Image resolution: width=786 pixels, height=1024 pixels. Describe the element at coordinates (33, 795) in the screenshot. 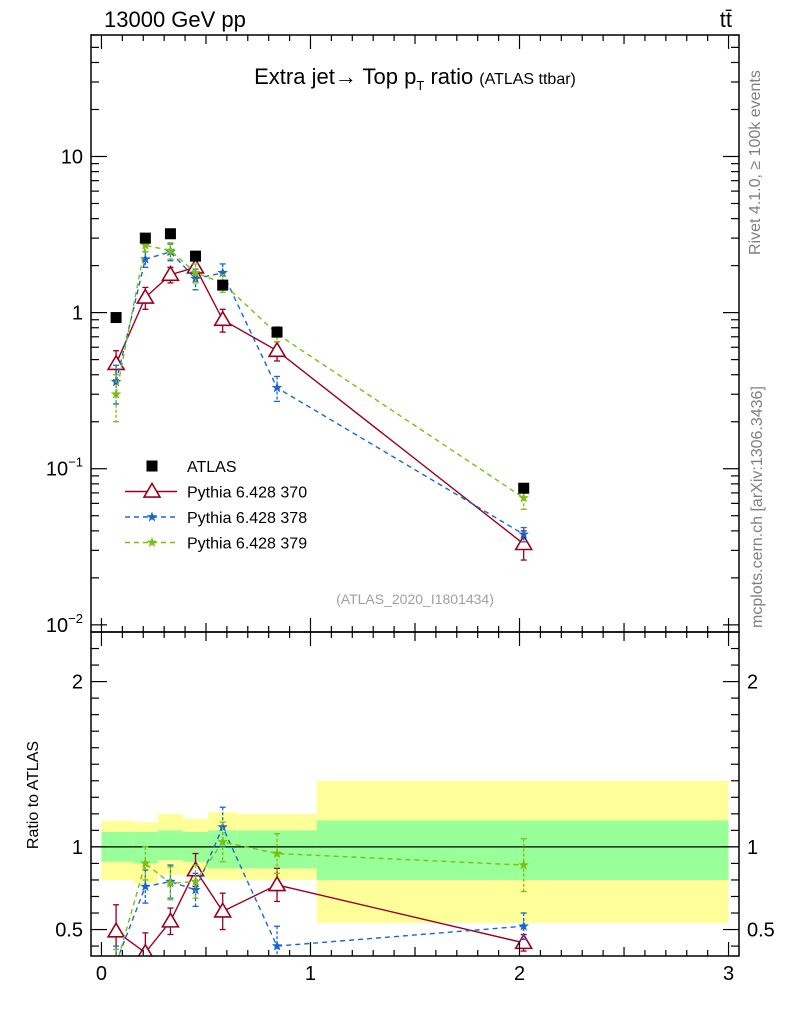

I see `ratio-y-axis-label: Ratio to ATLAS` at that location.